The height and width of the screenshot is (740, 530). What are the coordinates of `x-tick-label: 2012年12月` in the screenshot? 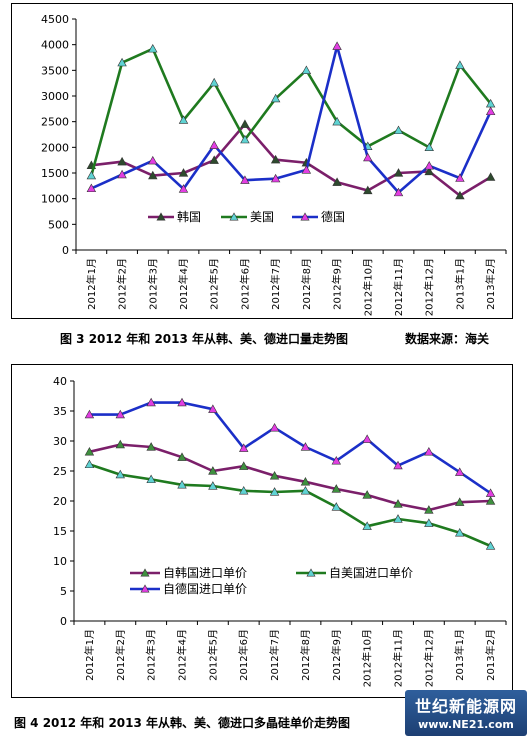 It's located at (429, 287).